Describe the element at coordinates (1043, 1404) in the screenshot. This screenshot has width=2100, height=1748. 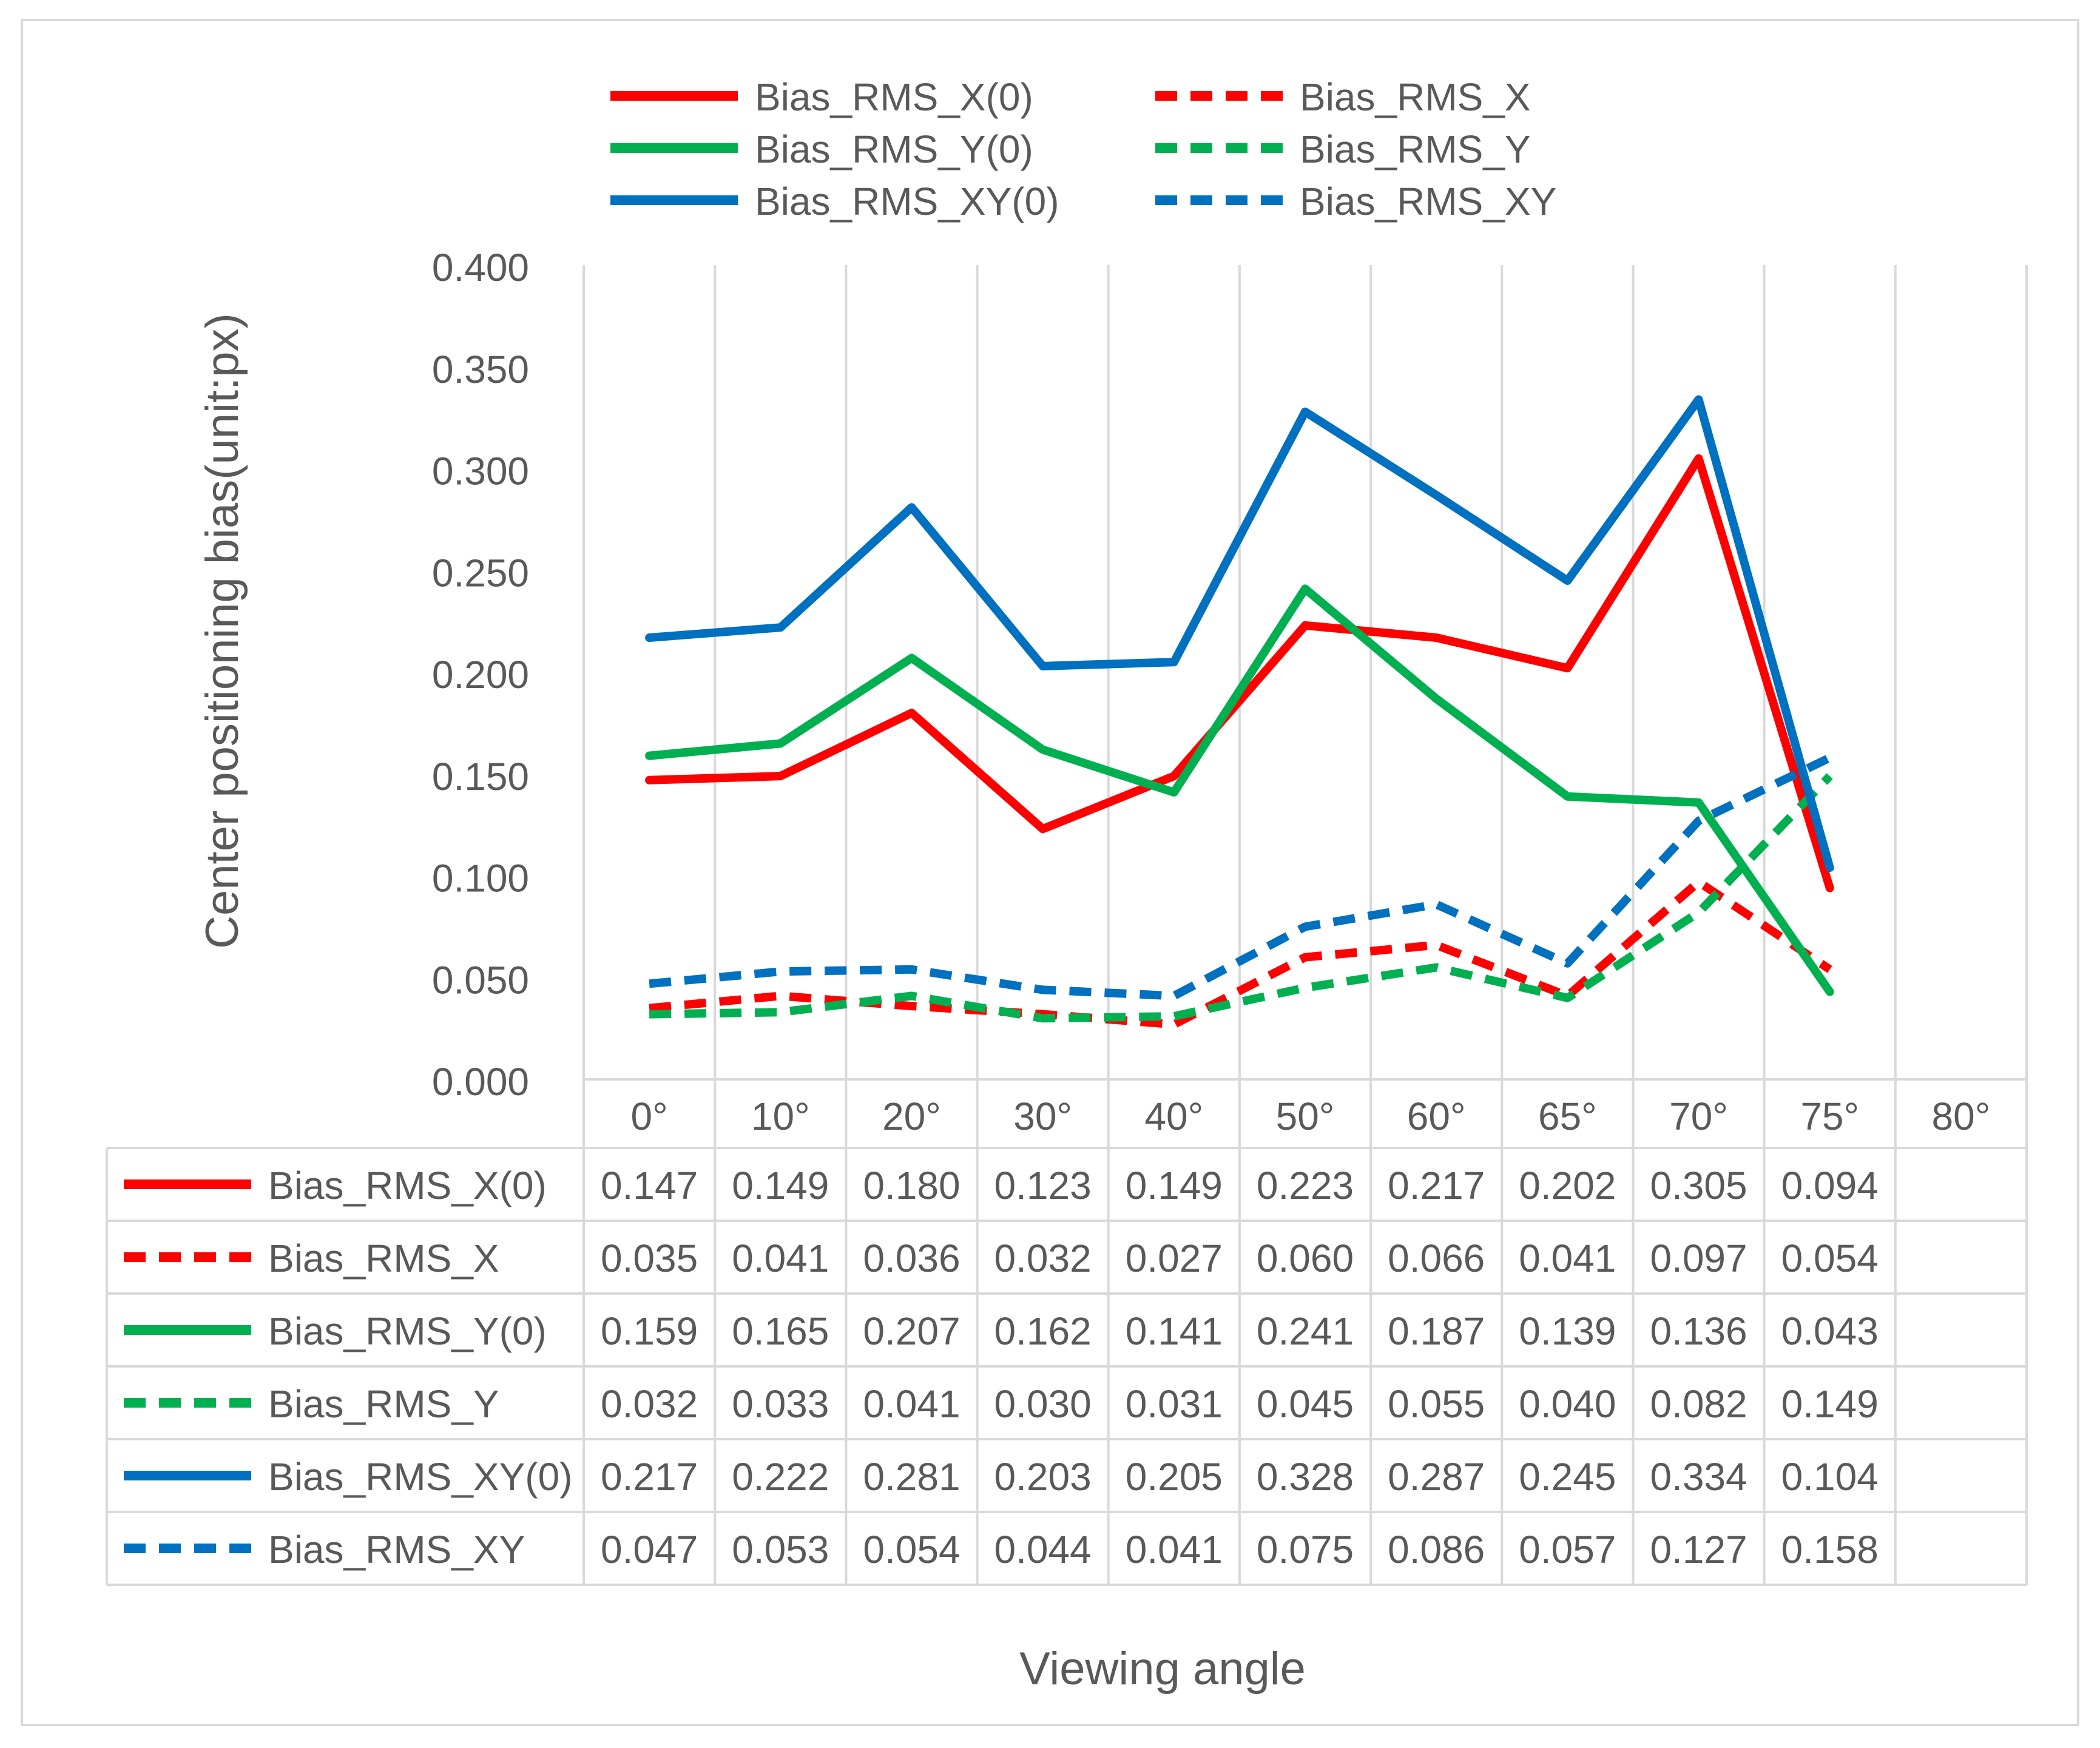
I see `table-cell-value: 0.030` at that location.